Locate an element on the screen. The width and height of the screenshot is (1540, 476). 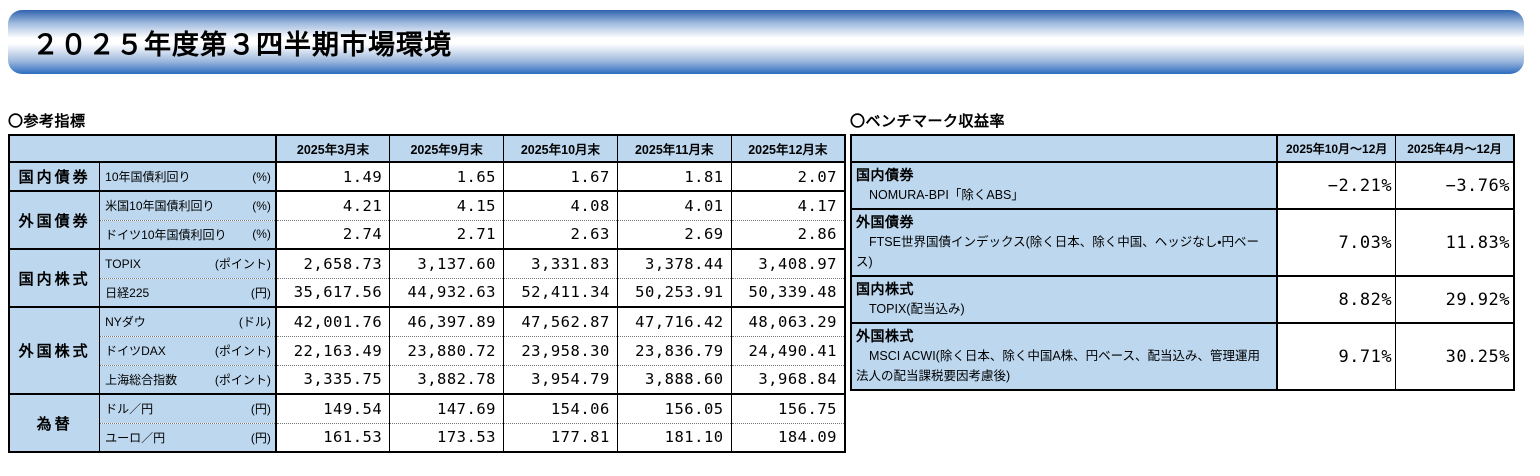
indicator-name: 日経225 is located at coordinates (127, 292).